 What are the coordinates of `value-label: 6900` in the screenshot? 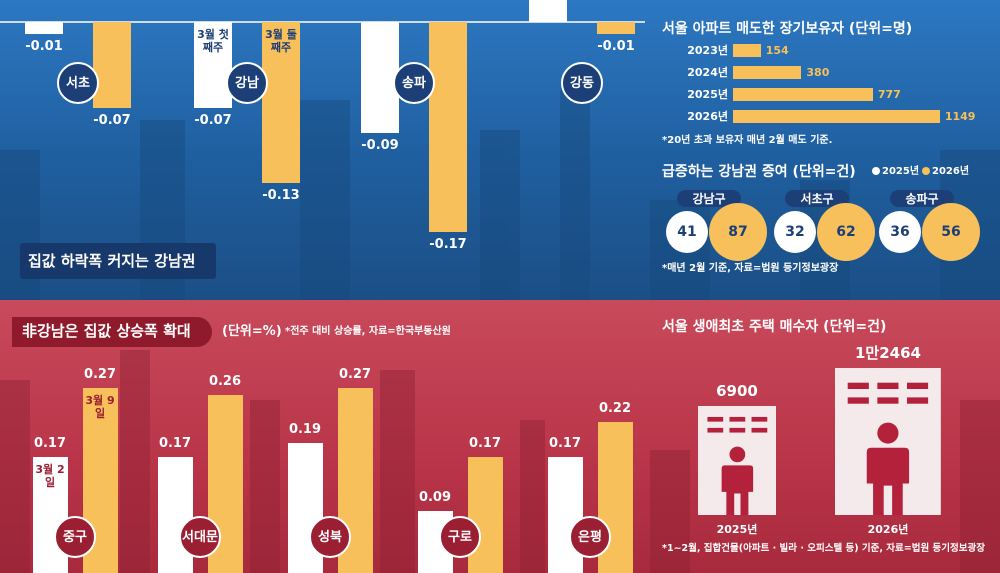 It's located at (737, 390).